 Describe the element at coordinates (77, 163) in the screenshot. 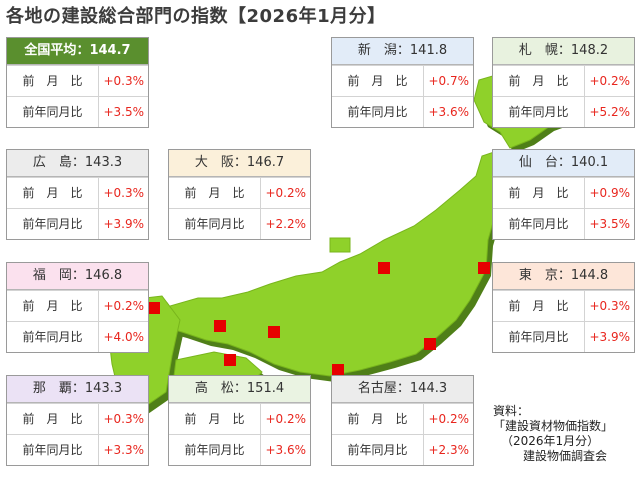

I see `card-header: 広 島：143.3` at that location.